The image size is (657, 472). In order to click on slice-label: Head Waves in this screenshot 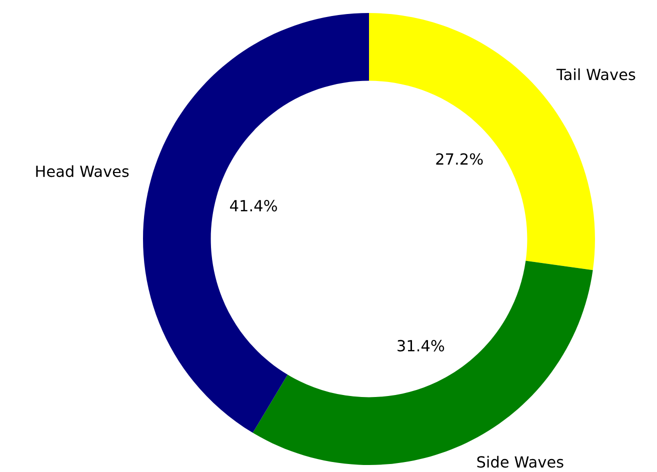, I will do `click(82, 171)`.